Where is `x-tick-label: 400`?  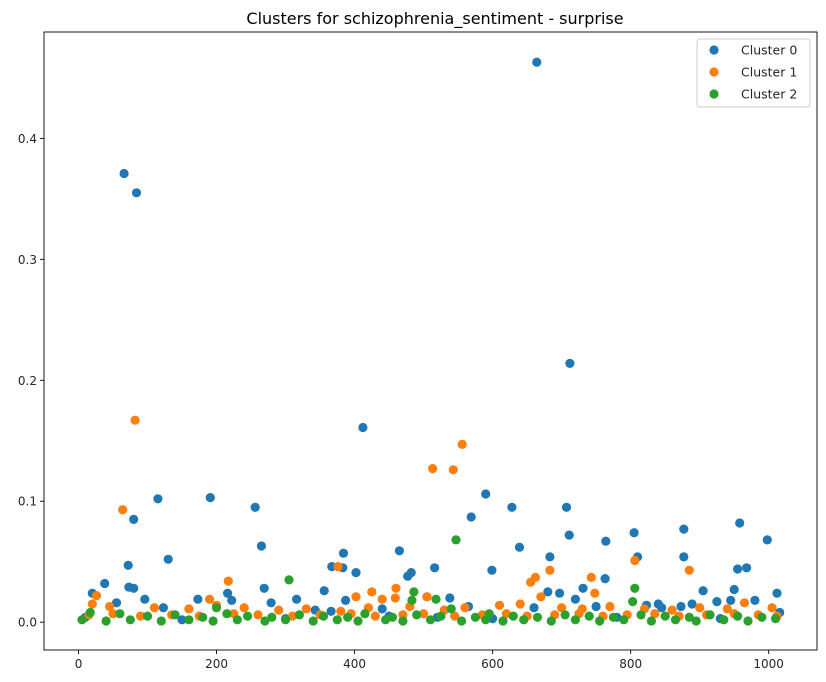 x-tick-label: 400 is located at coordinates (354, 664).